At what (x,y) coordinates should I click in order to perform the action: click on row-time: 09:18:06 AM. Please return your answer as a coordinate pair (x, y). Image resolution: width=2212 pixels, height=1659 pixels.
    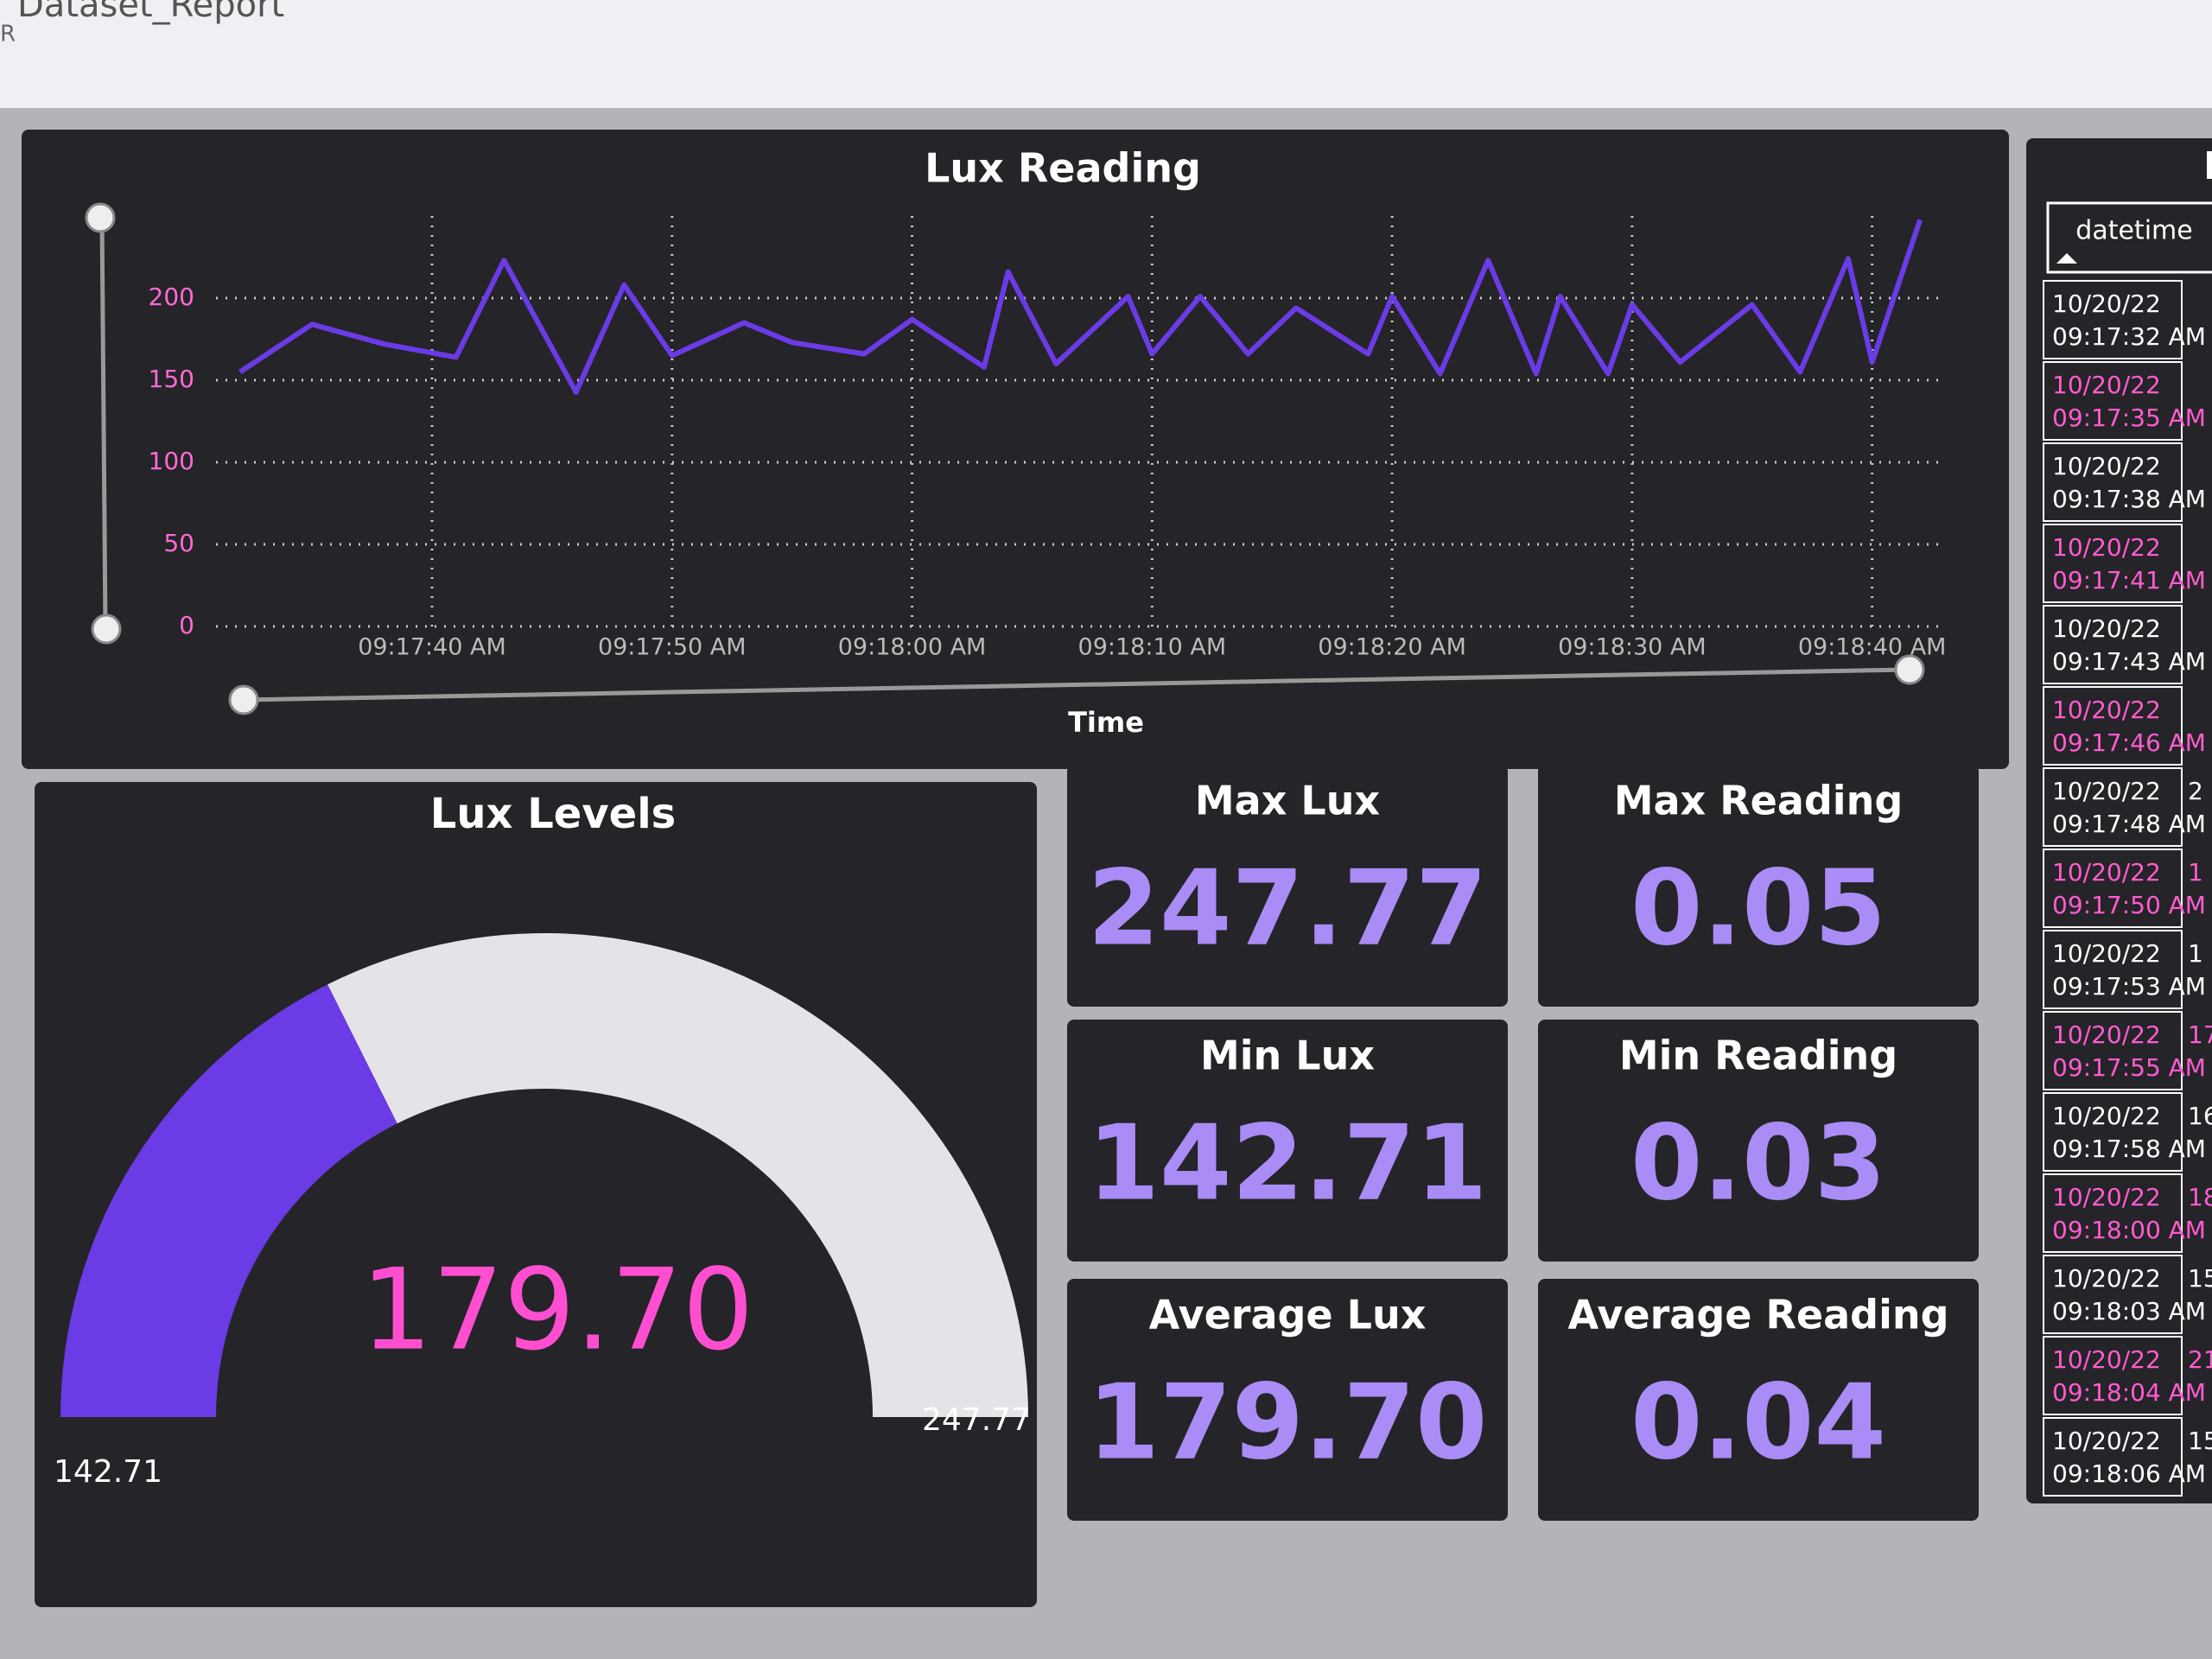
    Looking at the image, I should click on (2129, 1473).